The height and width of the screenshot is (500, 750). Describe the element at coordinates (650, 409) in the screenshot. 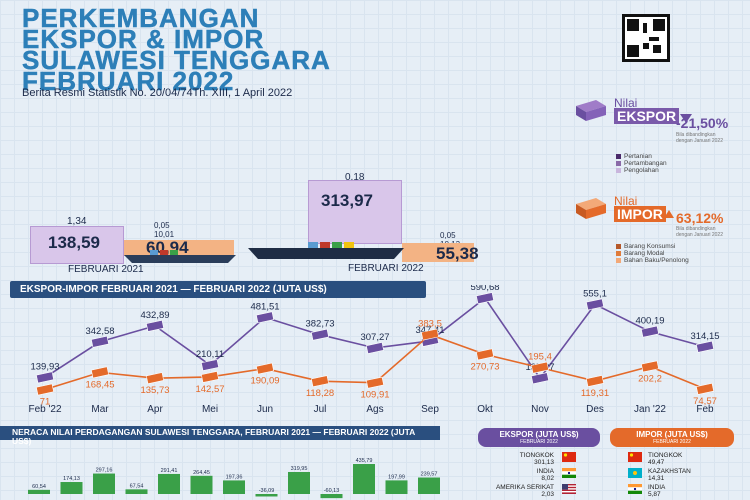

I see `month-tick-label: Jan '22` at that location.